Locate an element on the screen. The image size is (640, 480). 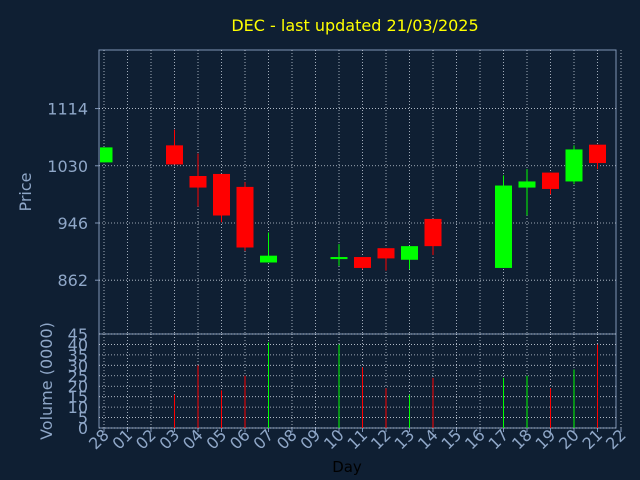
price-axis-label: Price is located at coordinates (25, 191).